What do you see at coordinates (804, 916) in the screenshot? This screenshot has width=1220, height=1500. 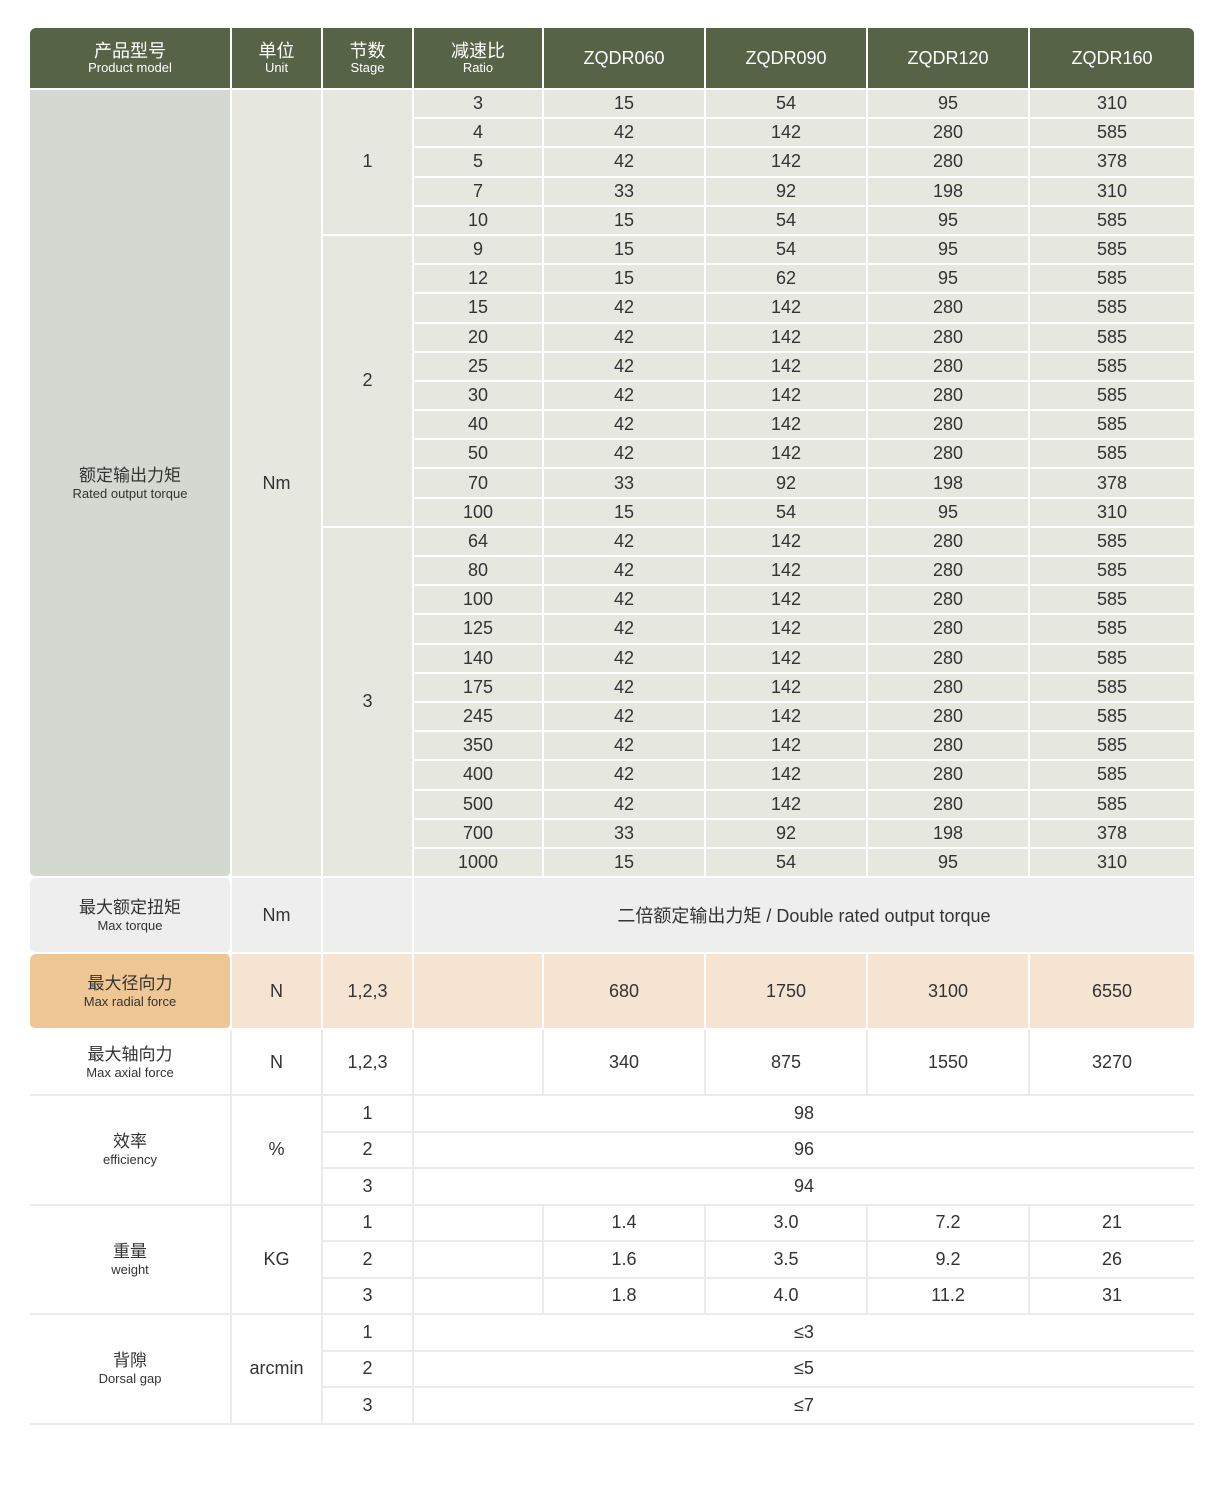 I see `value-cell: 二倍额定输出力矩 / Double rated output torque` at bounding box center [804, 916].